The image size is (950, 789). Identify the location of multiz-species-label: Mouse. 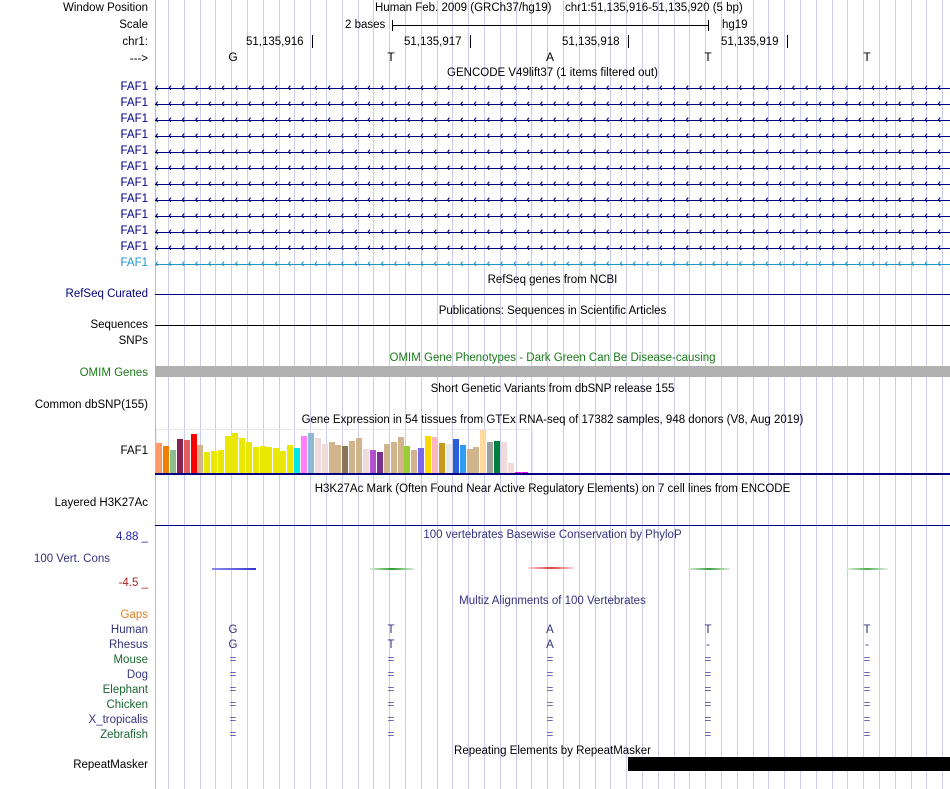
(130, 660).